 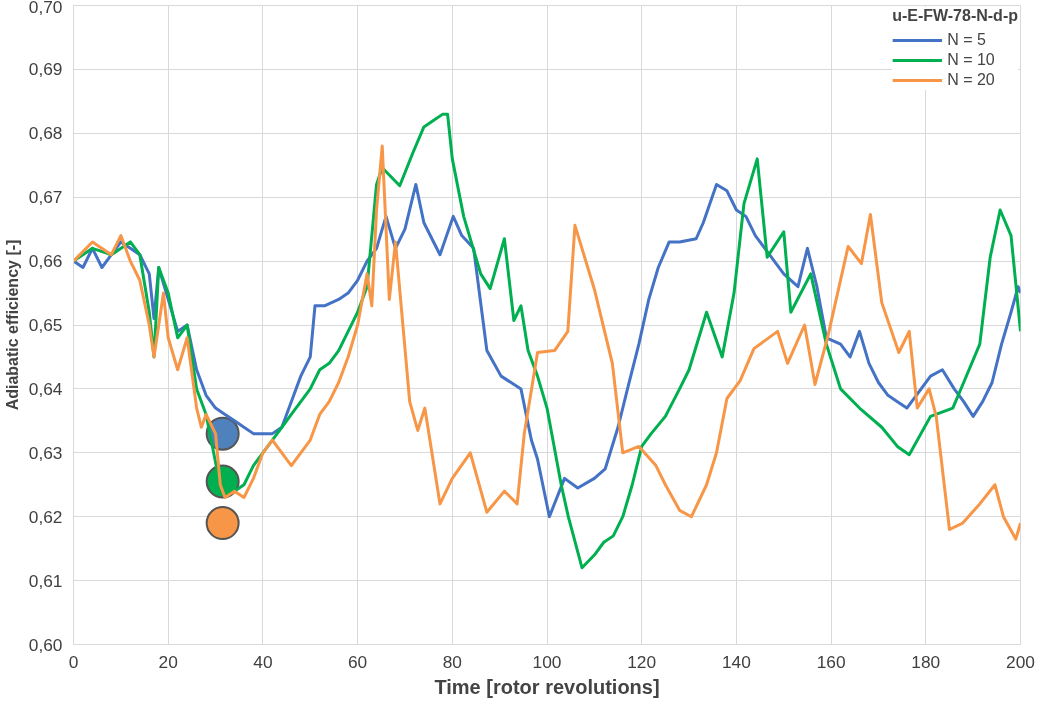 I want to click on y-tick-label: 0,61, so click(x=45, y=580).